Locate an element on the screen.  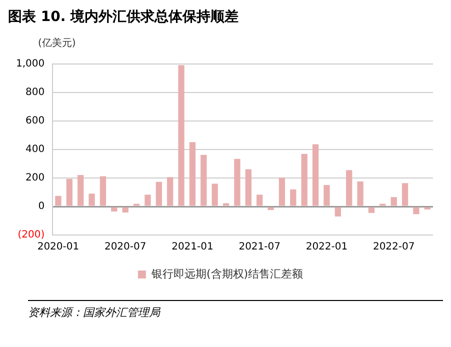
y-tick-label: 200 is located at coordinates (35, 178).